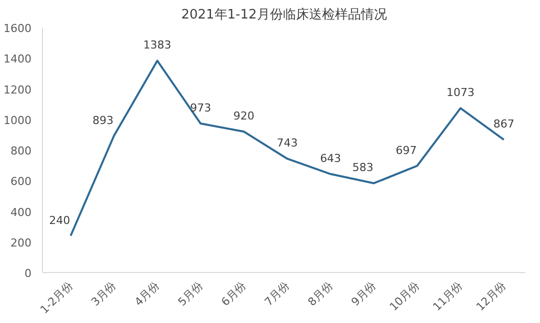 Image resolution: width=540 pixels, height=323 pixels. I want to click on x-tick-label: 7月份, so click(277, 293).